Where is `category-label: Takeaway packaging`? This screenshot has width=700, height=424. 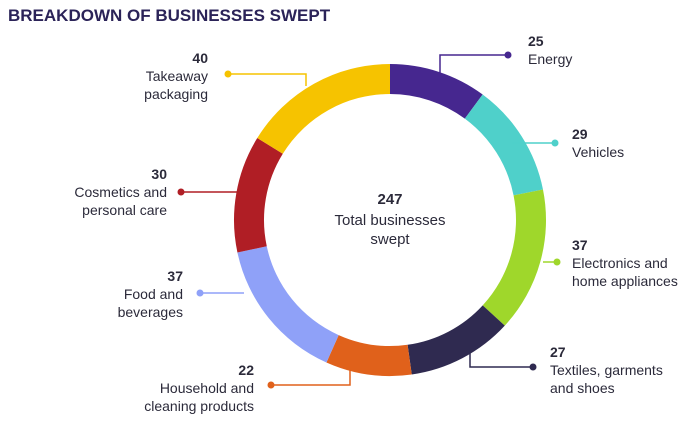
category-label: Takeaway packaging is located at coordinates (176, 85).